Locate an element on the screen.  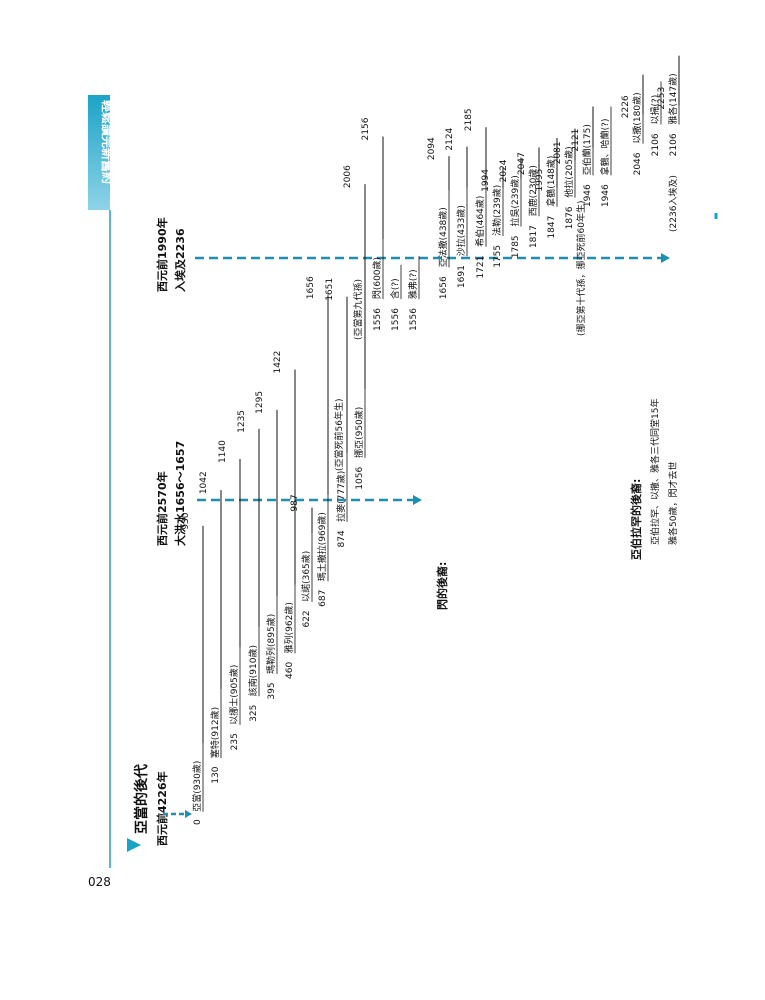
adam-line-row: 460 雅列(962歲) 1422 is located at coordinates (284, 515).